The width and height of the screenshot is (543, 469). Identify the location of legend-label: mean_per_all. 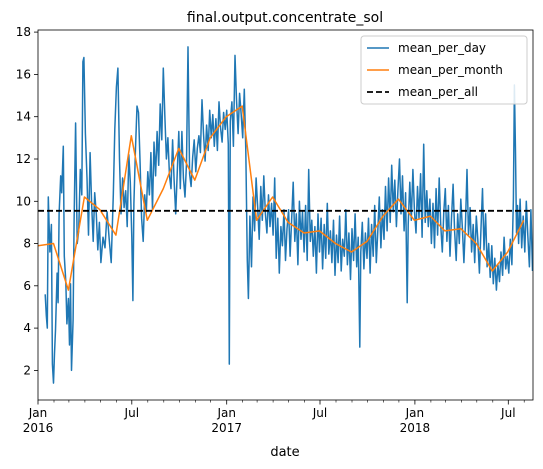
(438, 92).